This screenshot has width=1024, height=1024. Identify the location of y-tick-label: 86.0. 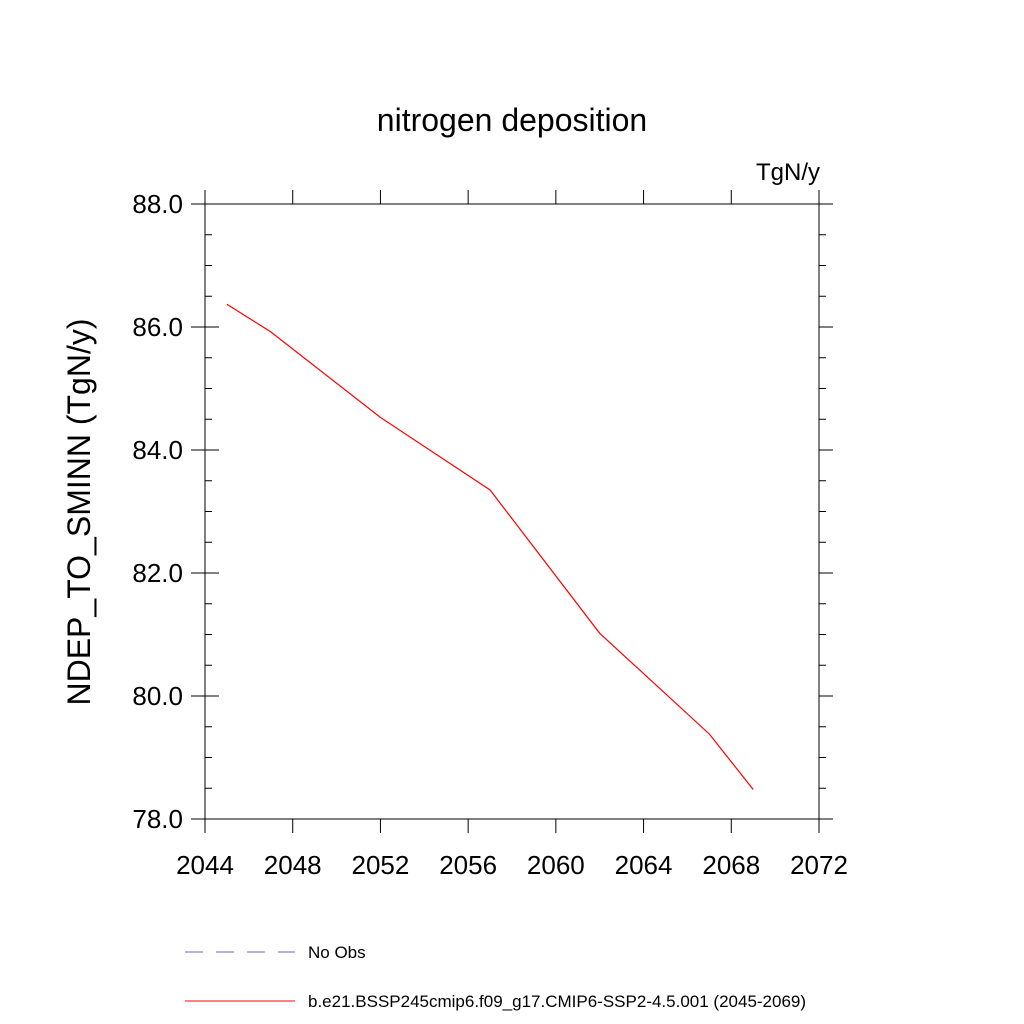
(157, 327).